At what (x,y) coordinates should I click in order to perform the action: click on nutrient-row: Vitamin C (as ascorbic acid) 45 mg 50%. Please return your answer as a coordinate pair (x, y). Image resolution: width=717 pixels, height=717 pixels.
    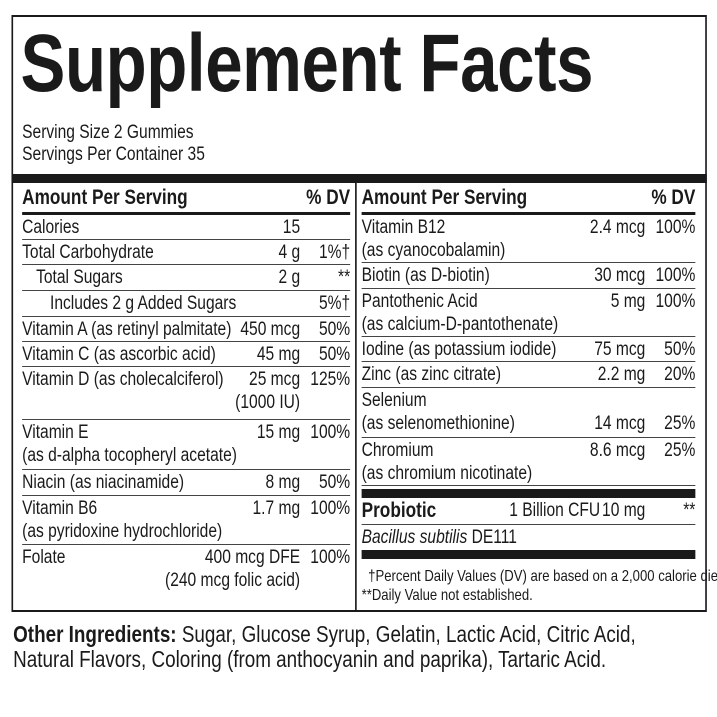
    Looking at the image, I should click on (186, 354).